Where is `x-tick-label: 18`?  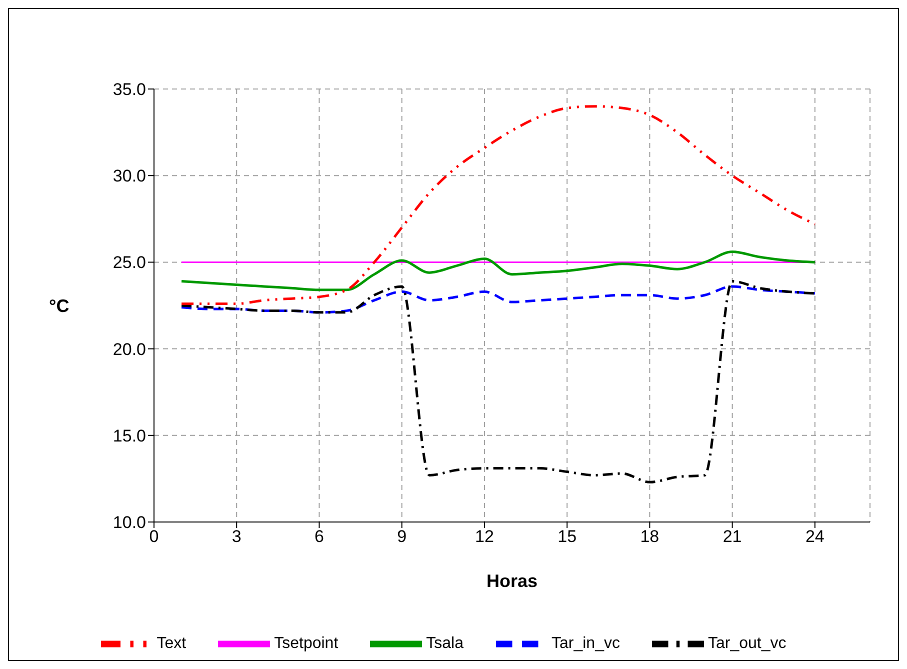 x-tick-label: 18 is located at coordinates (650, 536).